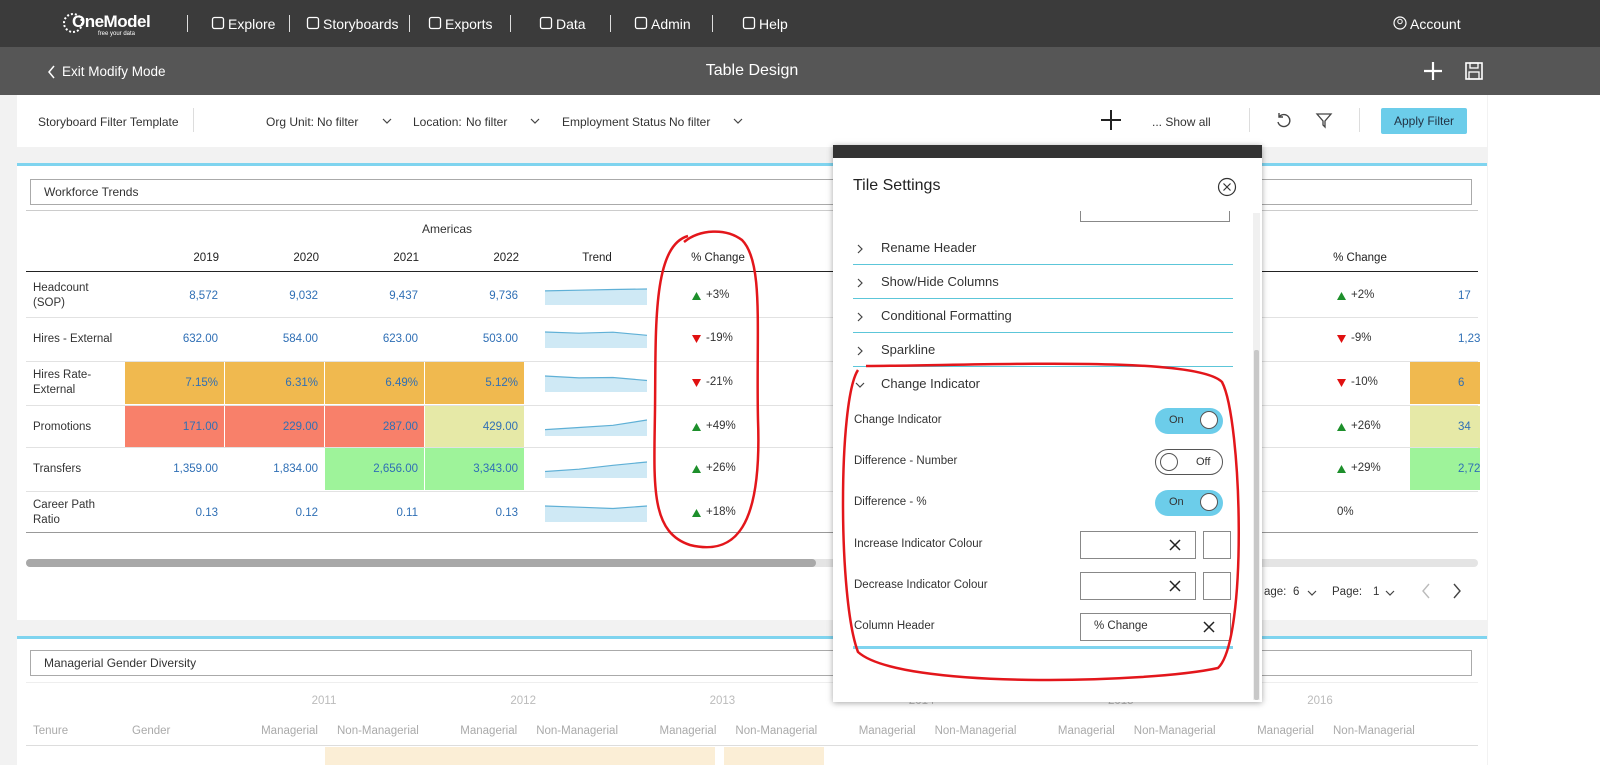  What do you see at coordinates (474, 469) in the screenshot?
I see `table-cell: 3,343.00` at bounding box center [474, 469].